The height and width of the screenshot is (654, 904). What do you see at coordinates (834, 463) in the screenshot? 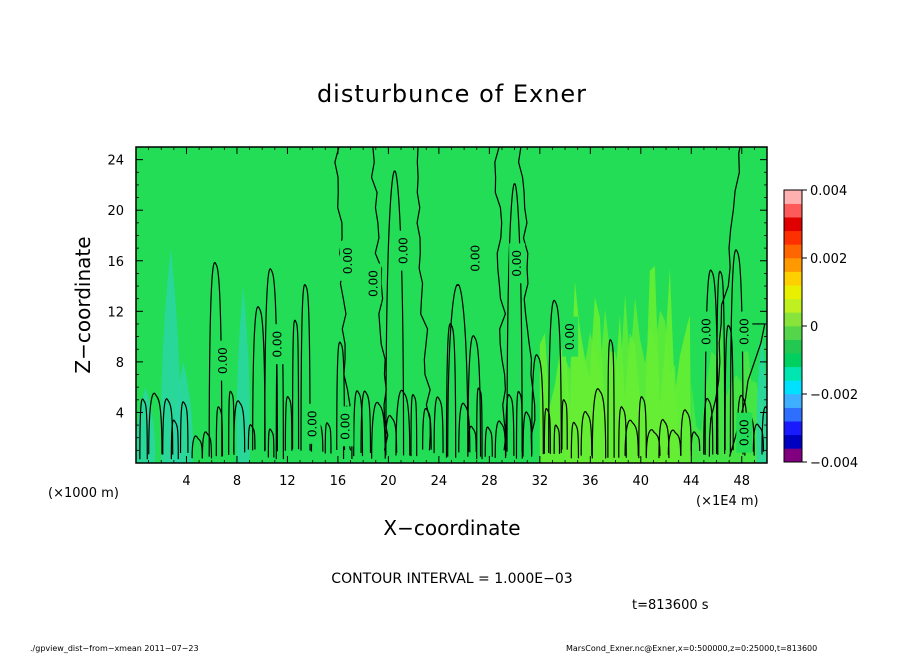
I see `colorbar-tick-label: −0.004` at bounding box center [834, 463].